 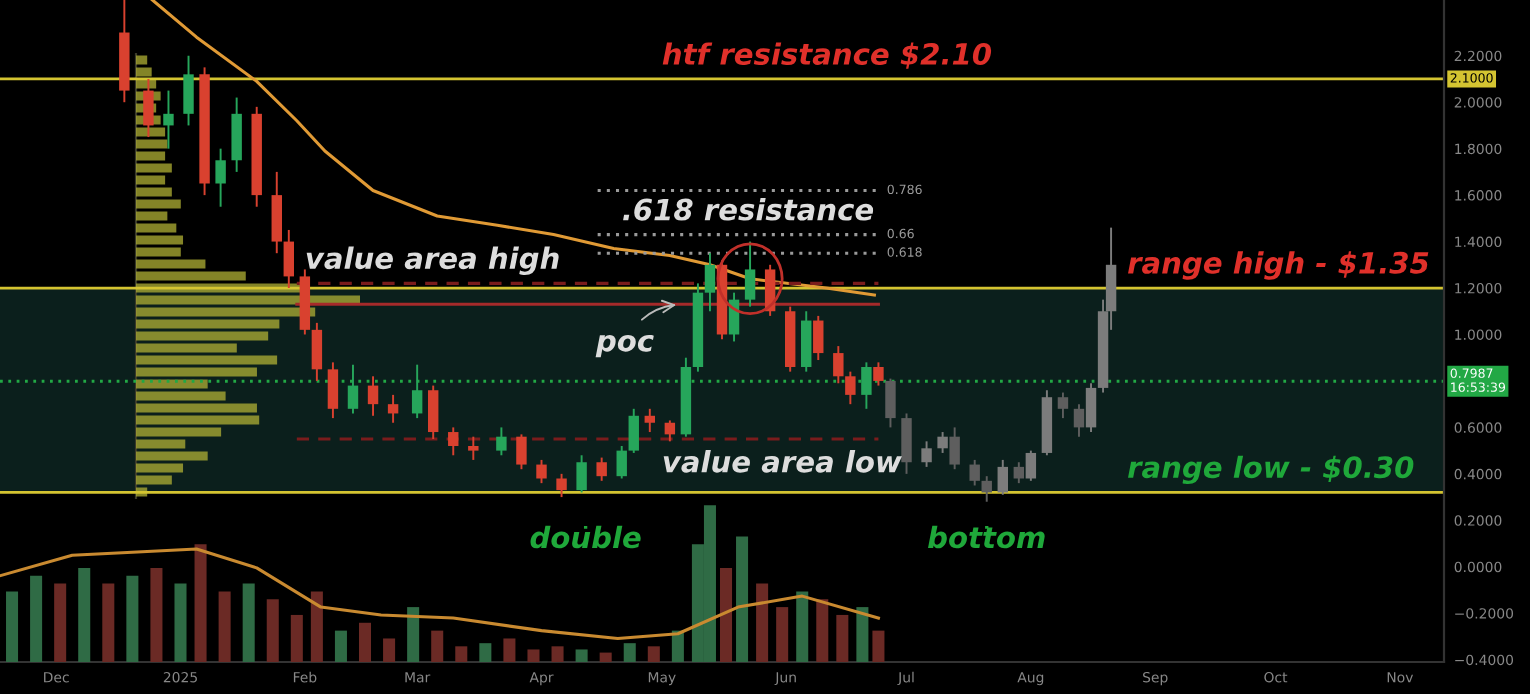 I want to click on annotation: range low - $0.30, so click(x=1271, y=470).